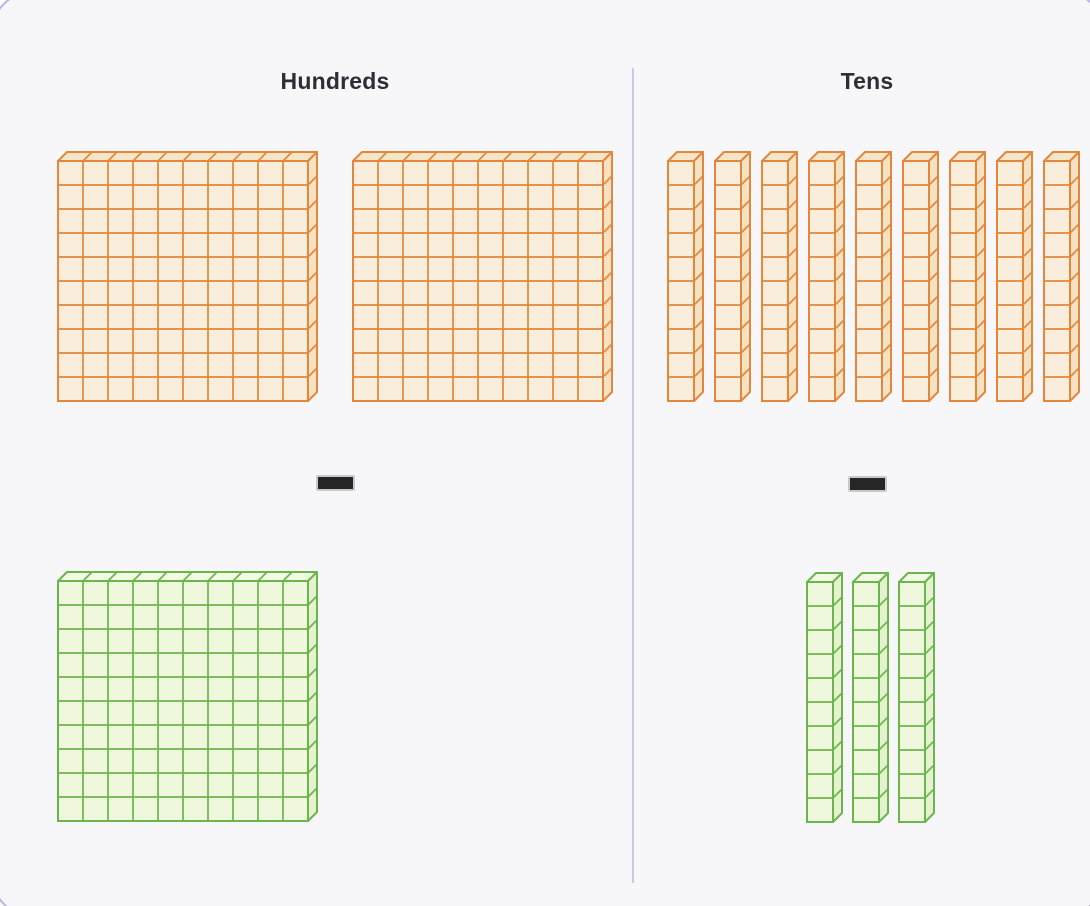  What do you see at coordinates (335, 81) in the screenshot?
I see `hundreds-column-label: Hundreds` at bounding box center [335, 81].